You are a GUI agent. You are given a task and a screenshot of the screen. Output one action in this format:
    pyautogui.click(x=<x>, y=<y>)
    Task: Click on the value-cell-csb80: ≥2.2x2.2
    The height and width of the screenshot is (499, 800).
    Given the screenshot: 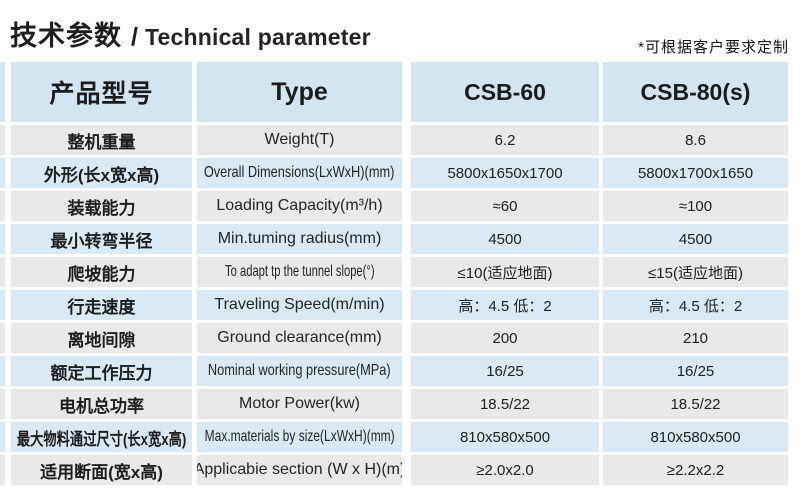 What is the action you would take?
    pyautogui.click(x=695, y=470)
    